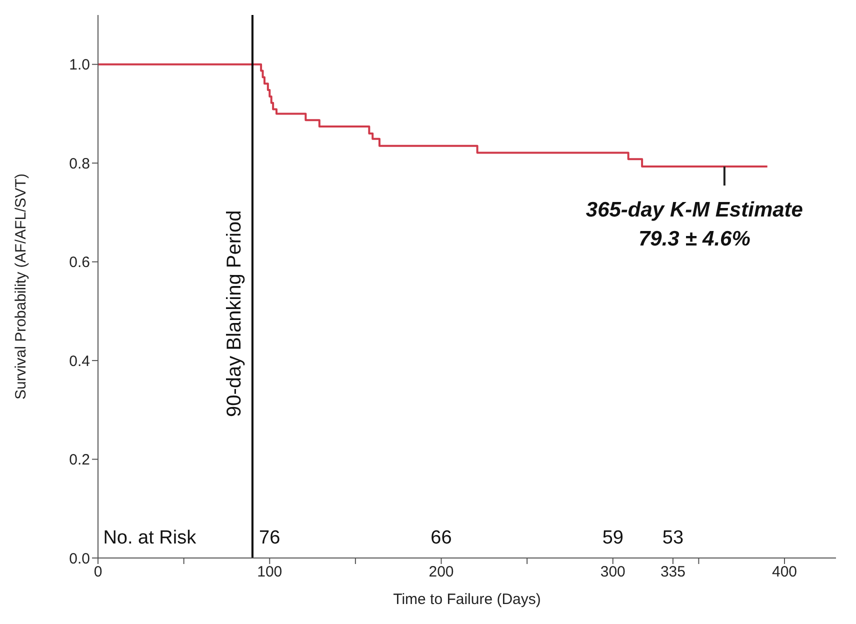 This screenshot has width=856, height=624. What do you see at coordinates (234, 314) in the screenshot?
I see `ref-line-label: 90-day Blanking Period` at bounding box center [234, 314].